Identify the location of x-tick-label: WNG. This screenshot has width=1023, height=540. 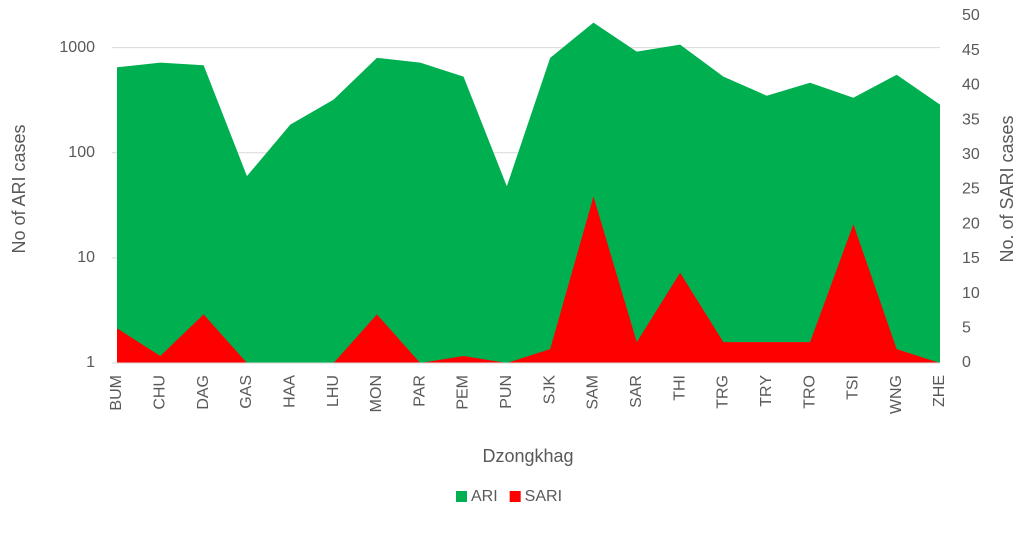
(896, 394).